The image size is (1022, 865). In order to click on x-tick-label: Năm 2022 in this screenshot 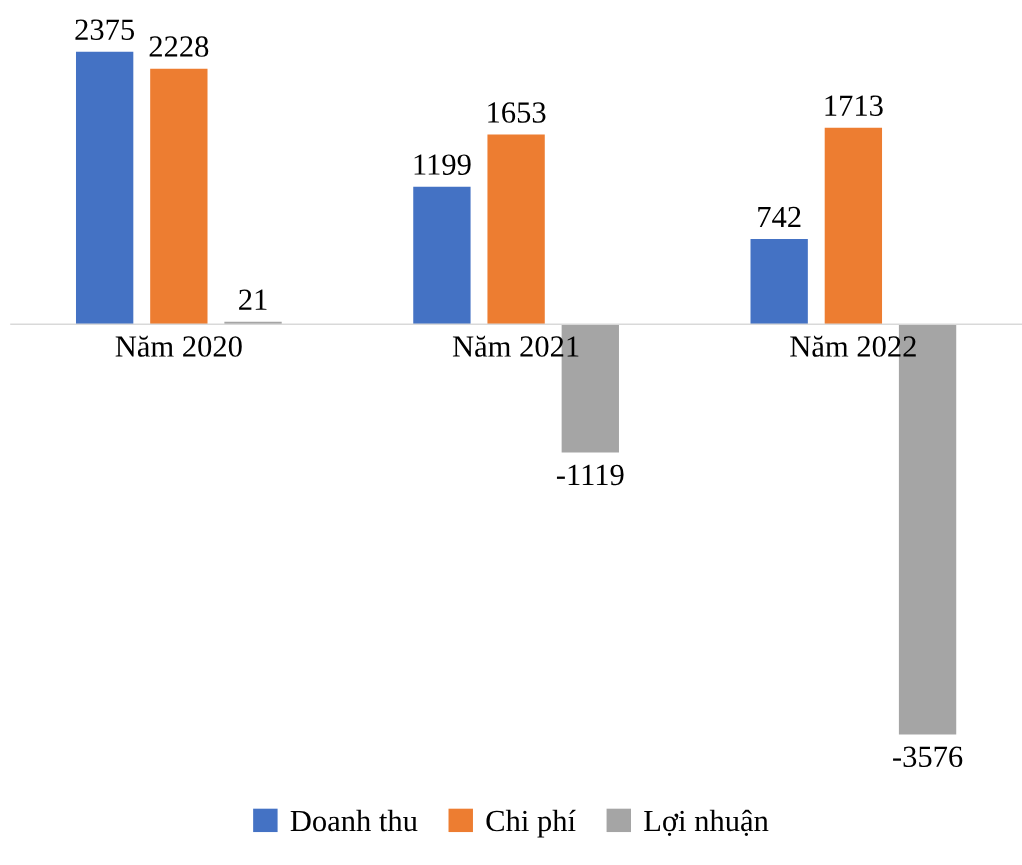, I will do `click(853, 346)`.